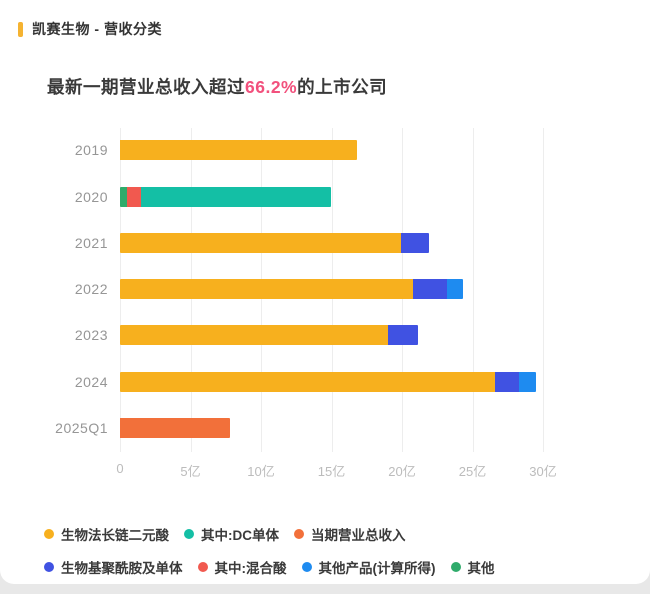 The height and width of the screenshot is (594, 650). Describe the element at coordinates (120, 468) in the screenshot. I see `x-axis-tick-label: 0` at that location.